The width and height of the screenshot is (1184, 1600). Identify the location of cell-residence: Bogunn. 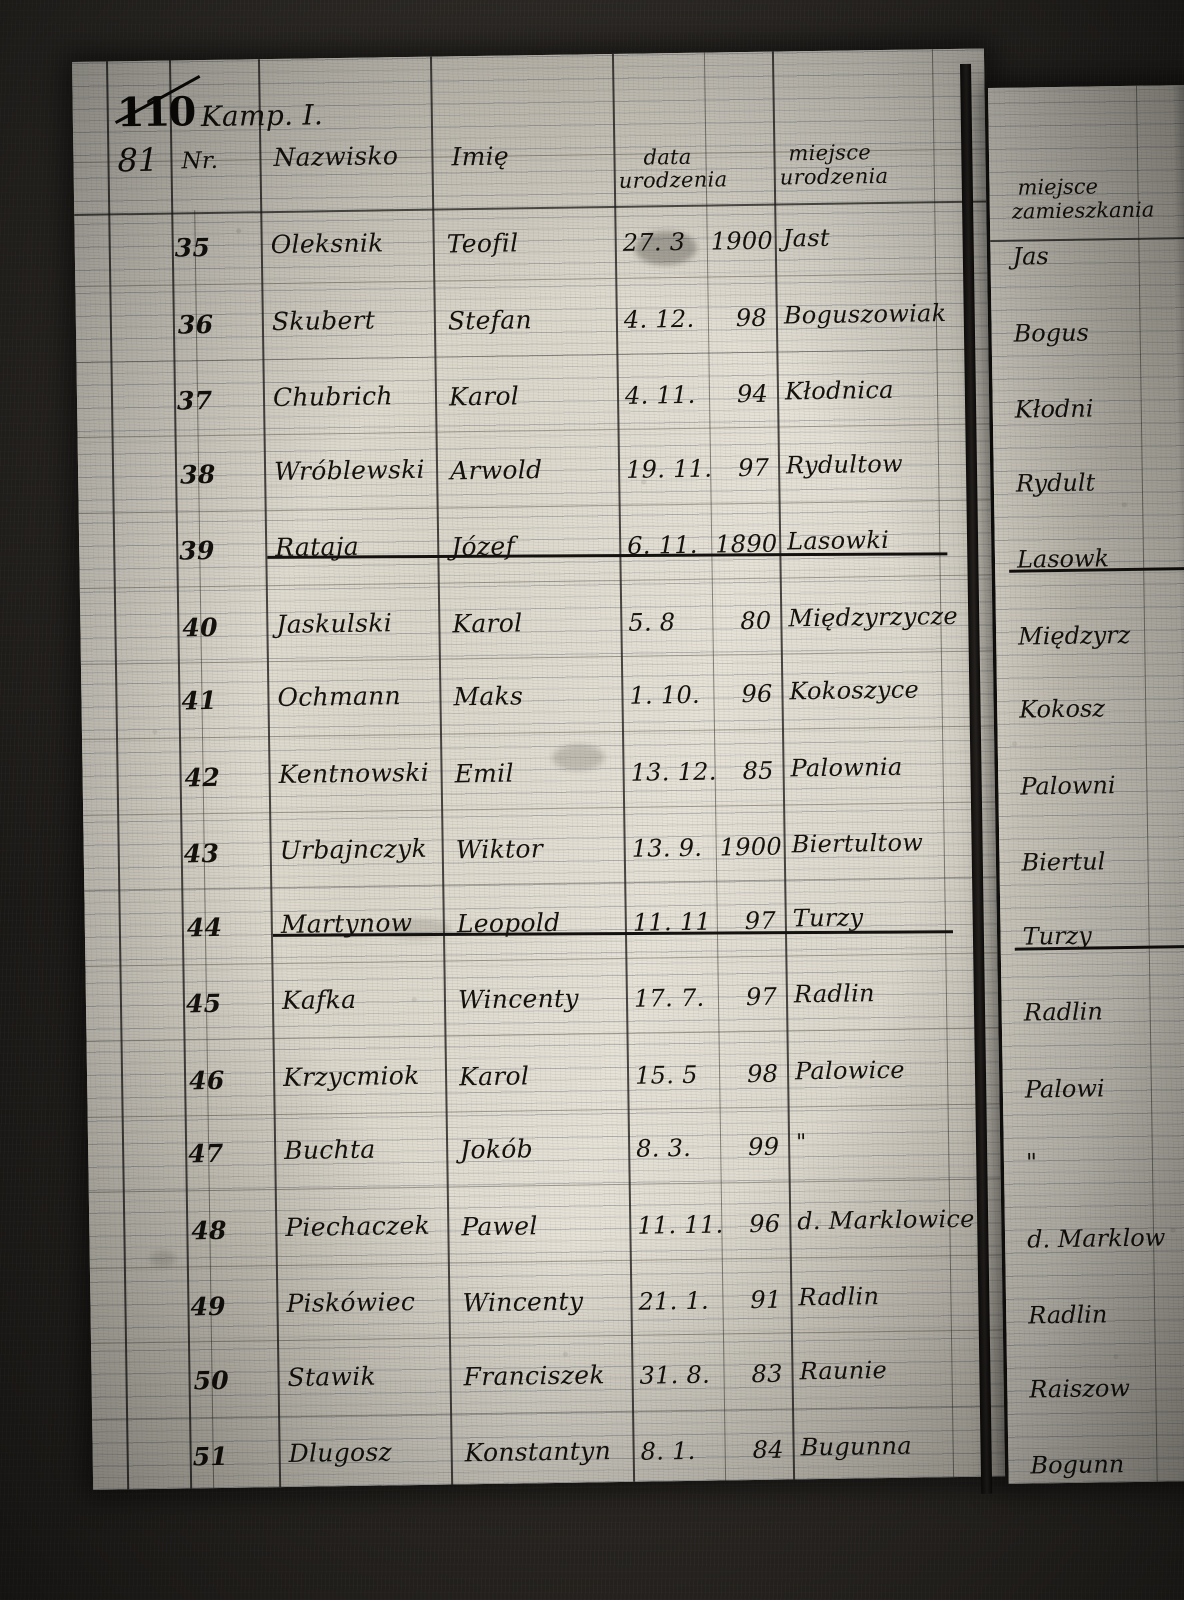
(1077, 1465).